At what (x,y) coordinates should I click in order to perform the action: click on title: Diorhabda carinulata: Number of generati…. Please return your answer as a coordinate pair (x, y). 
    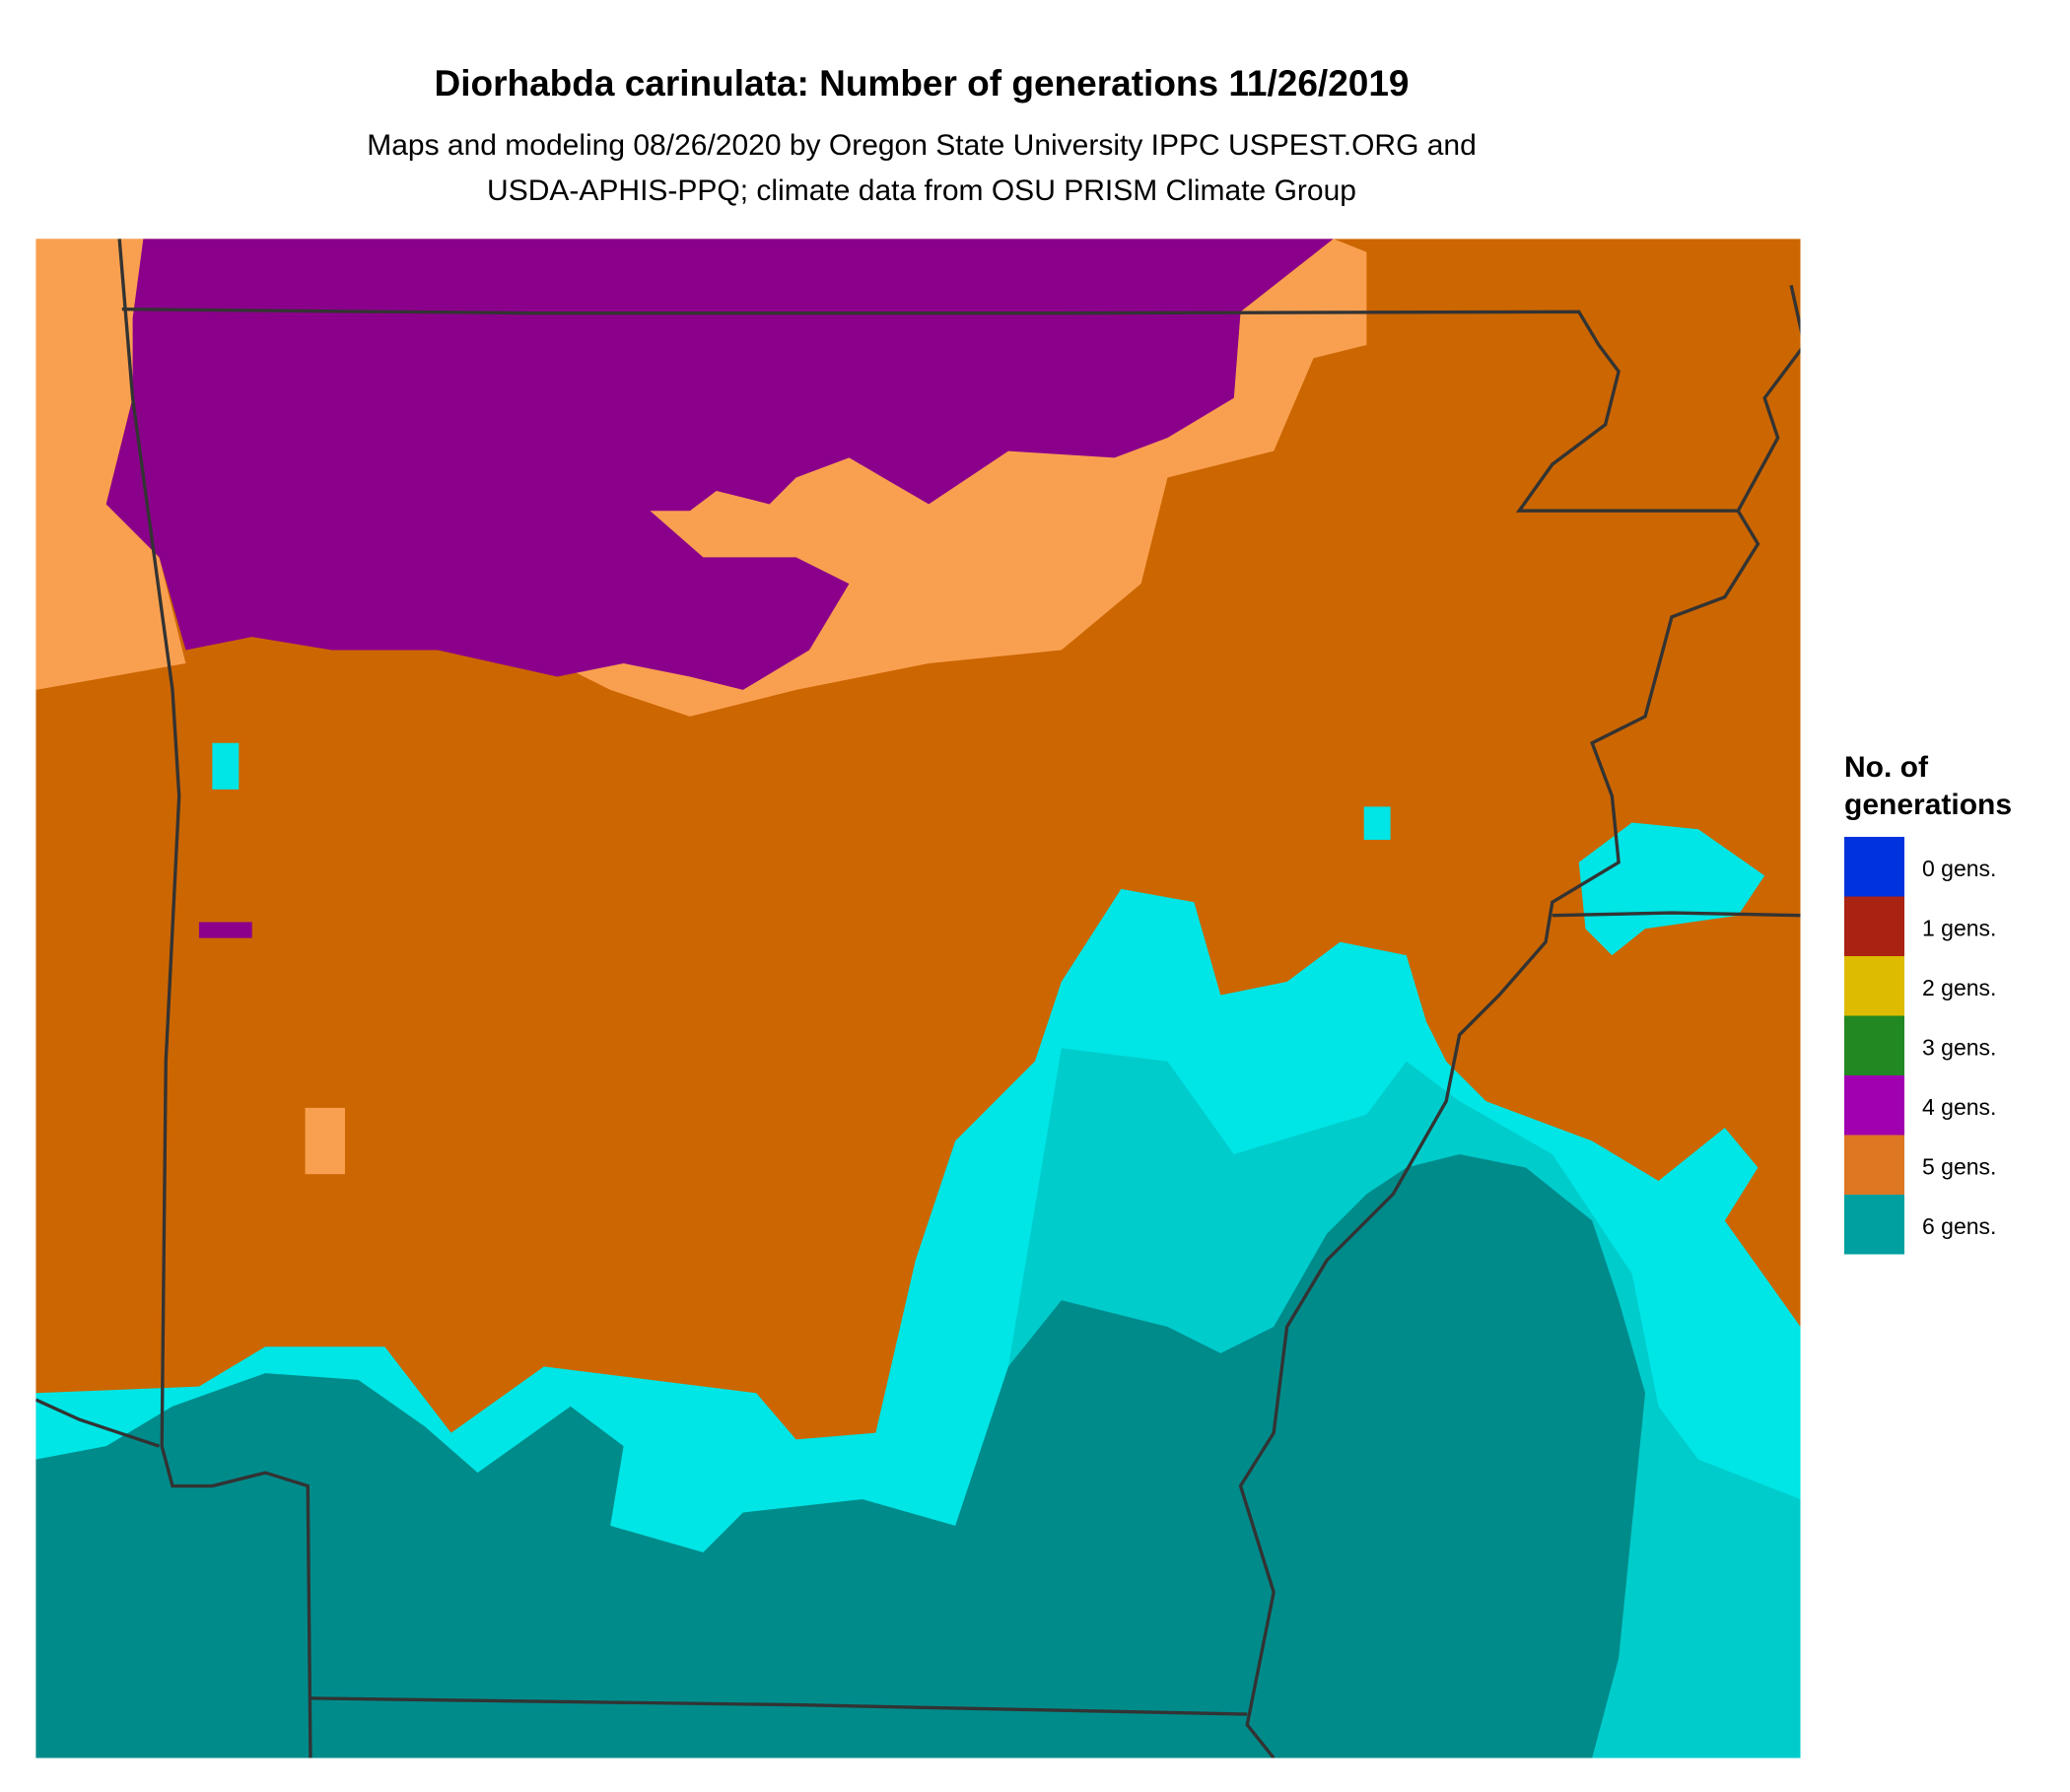
    Looking at the image, I should click on (921, 83).